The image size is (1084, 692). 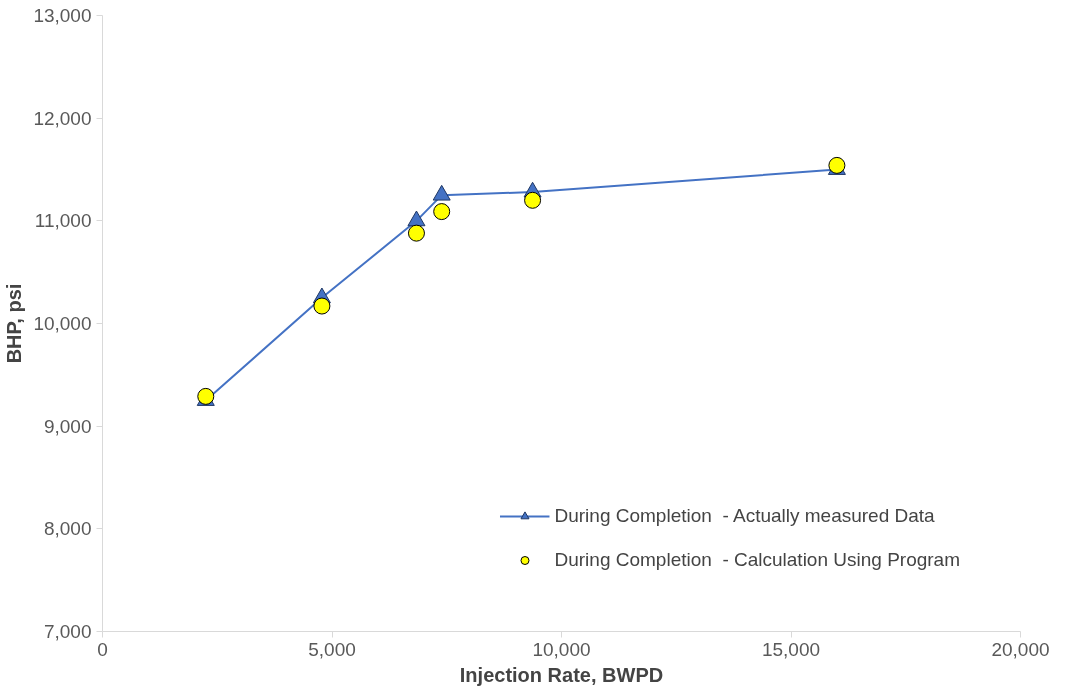 What do you see at coordinates (757, 560) in the screenshot?
I see `legend-label: During Completion - Calculation Using Program` at bounding box center [757, 560].